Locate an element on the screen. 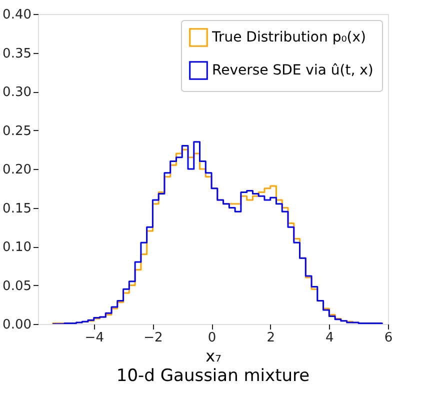 Image resolution: width=428 pixels, height=401 pixels. x-tick-label: −2 is located at coordinates (153, 338).